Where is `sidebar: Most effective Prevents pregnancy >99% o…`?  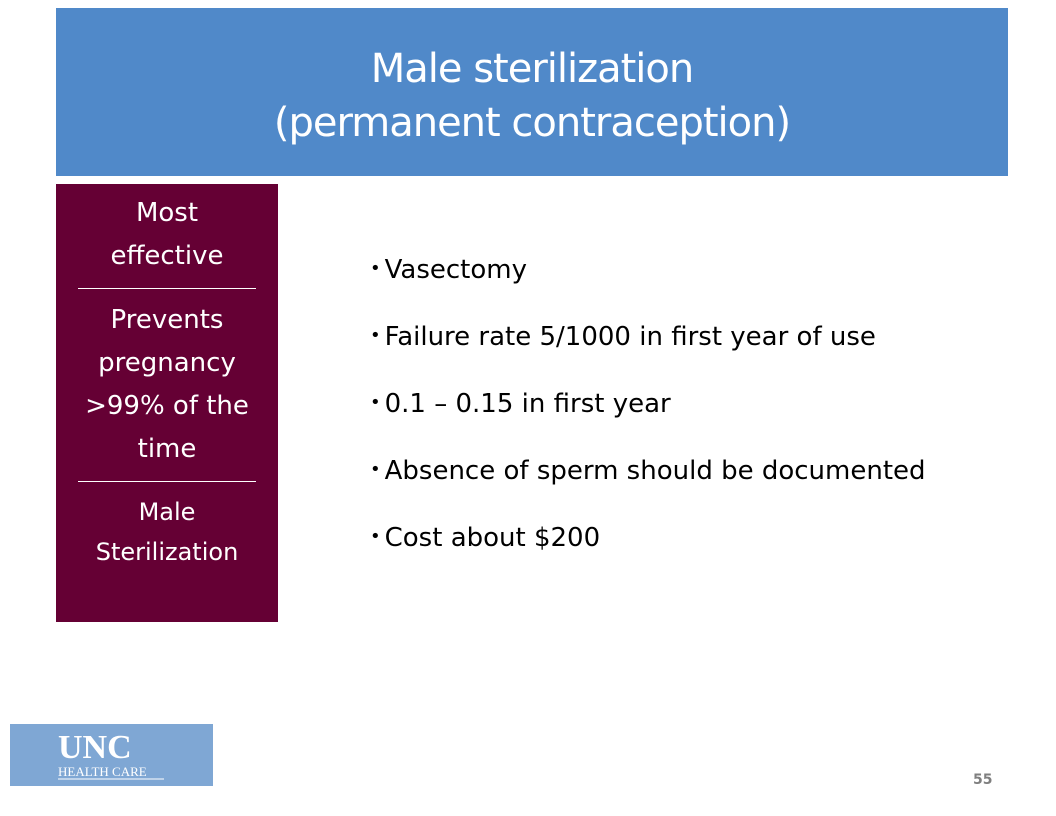 sidebar: Most effective Prevents pregnancy >99% o… is located at coordinates (167, 403).